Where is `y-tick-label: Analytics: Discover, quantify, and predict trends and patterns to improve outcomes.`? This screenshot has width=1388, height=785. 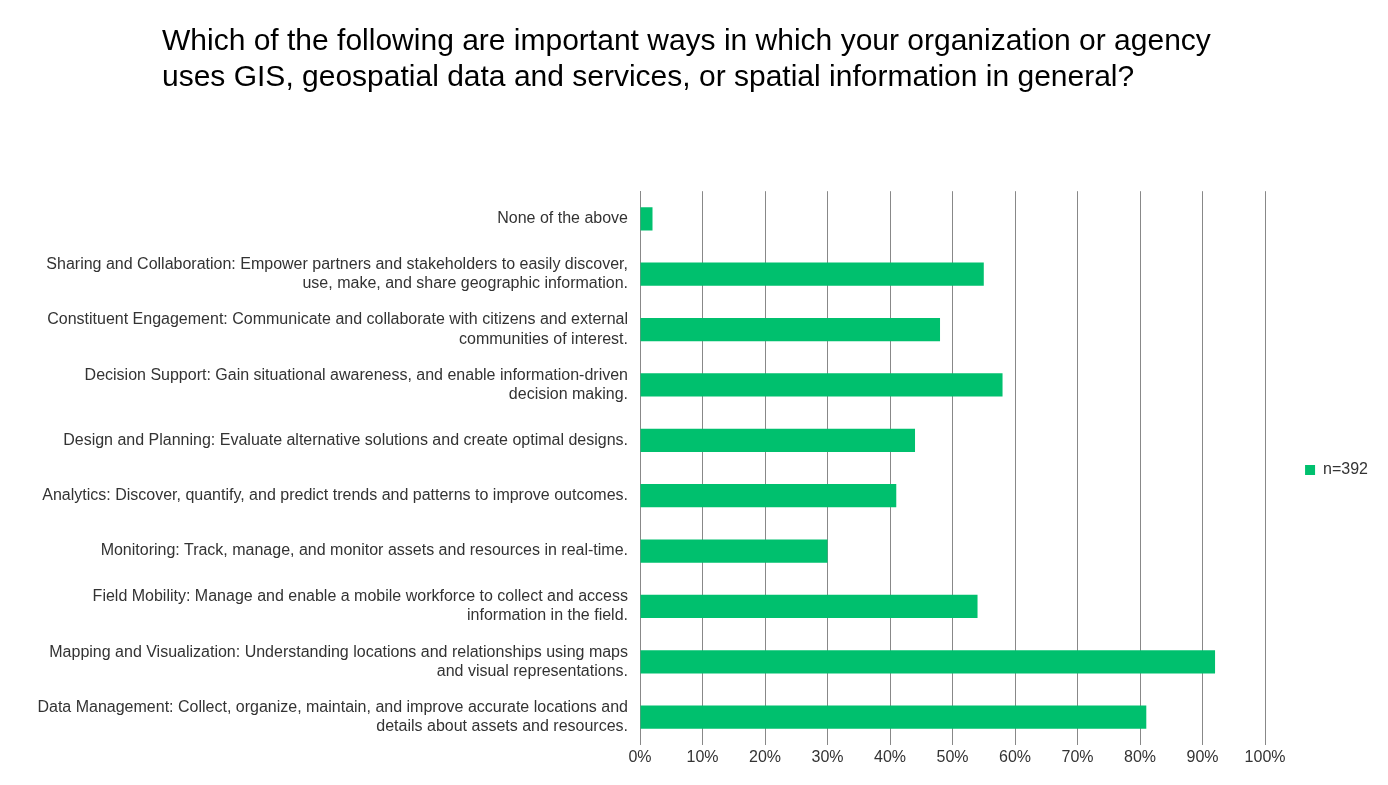
y-tick-label: Analytics: Discover, quantify, and predict trends and patterns to improve outcomes. is located at coordinates (335, 495).